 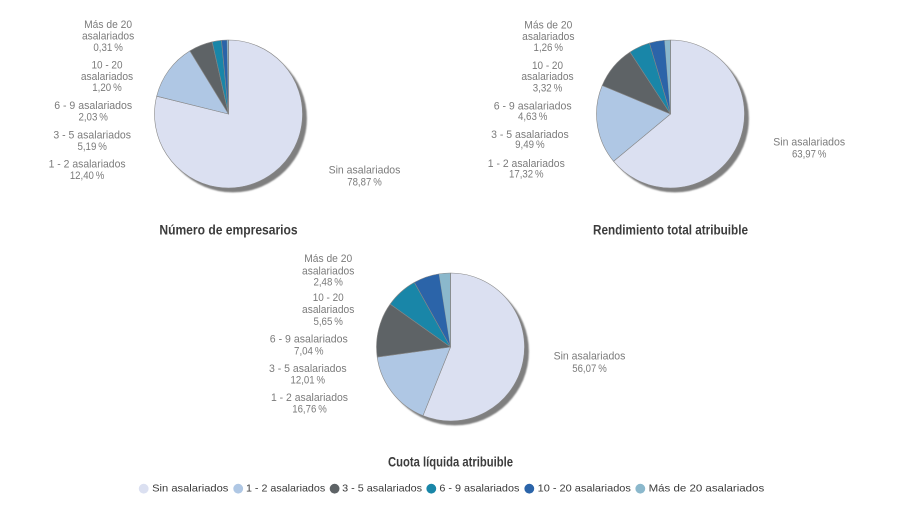 I want to click on svg-text: Número de empresarios, so click(x=228, y=230).